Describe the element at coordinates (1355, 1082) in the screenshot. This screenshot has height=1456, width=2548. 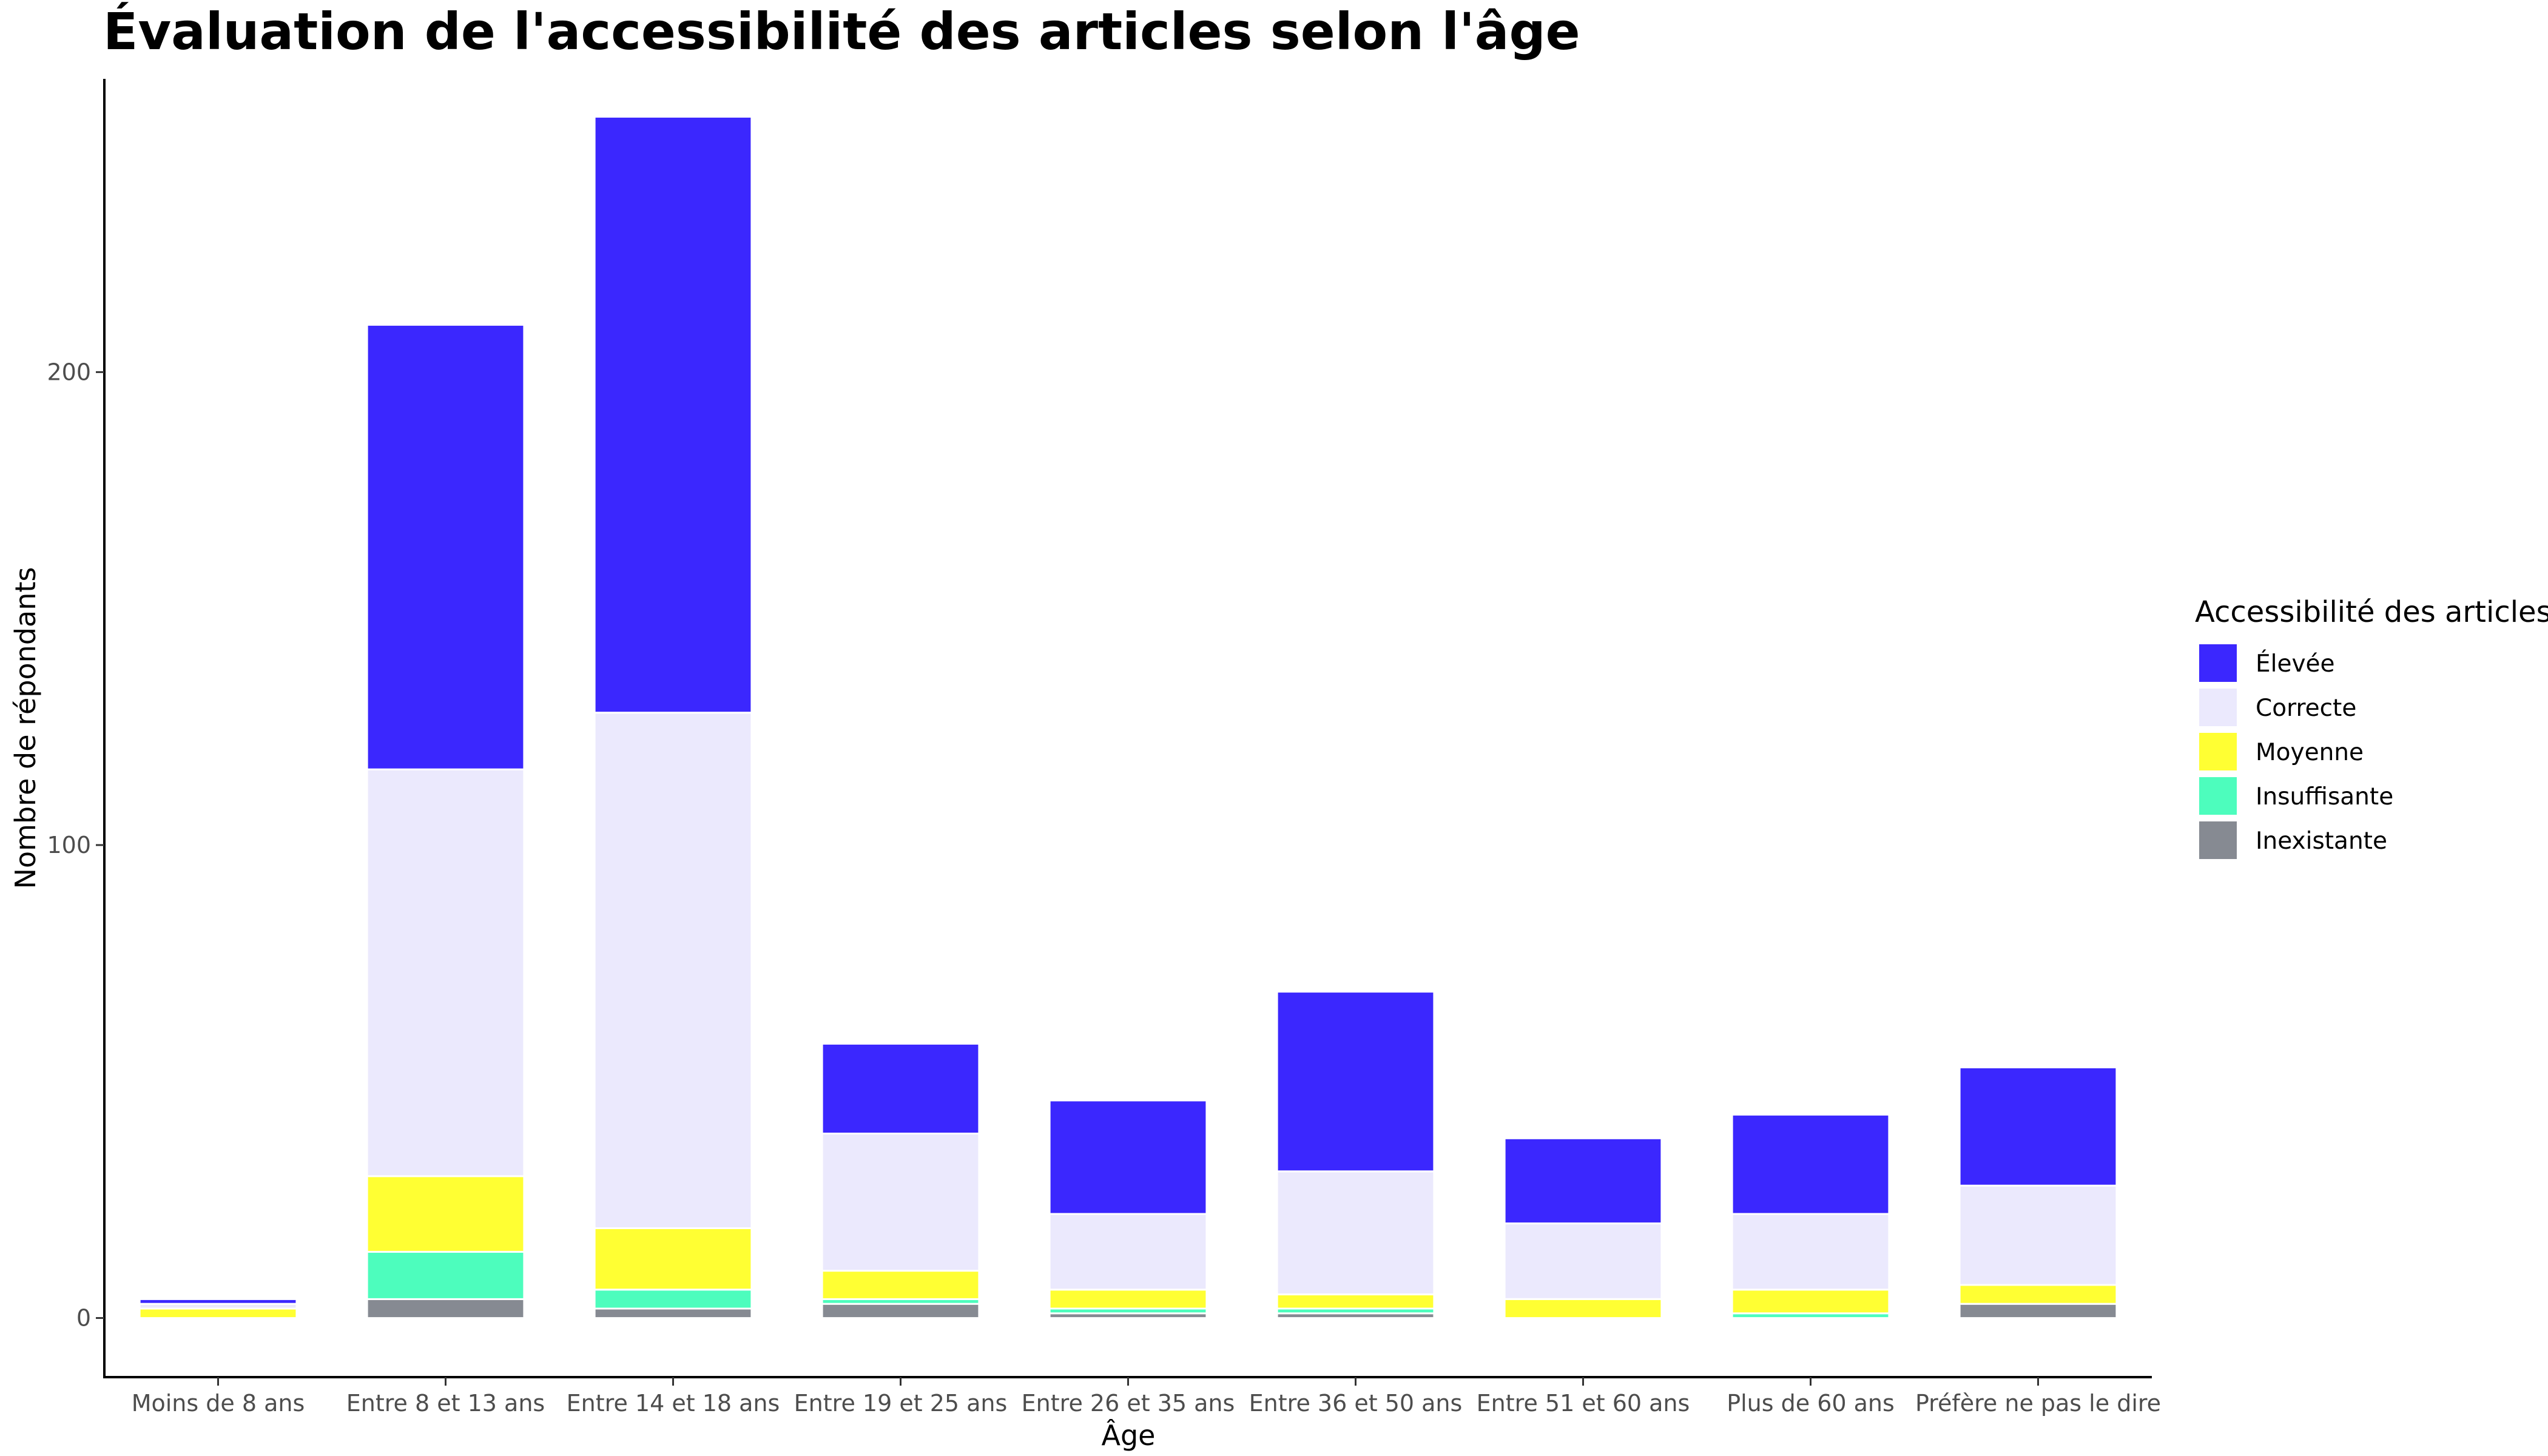
I see `bar-elevee-entre-36-et-50-ans` at that location.